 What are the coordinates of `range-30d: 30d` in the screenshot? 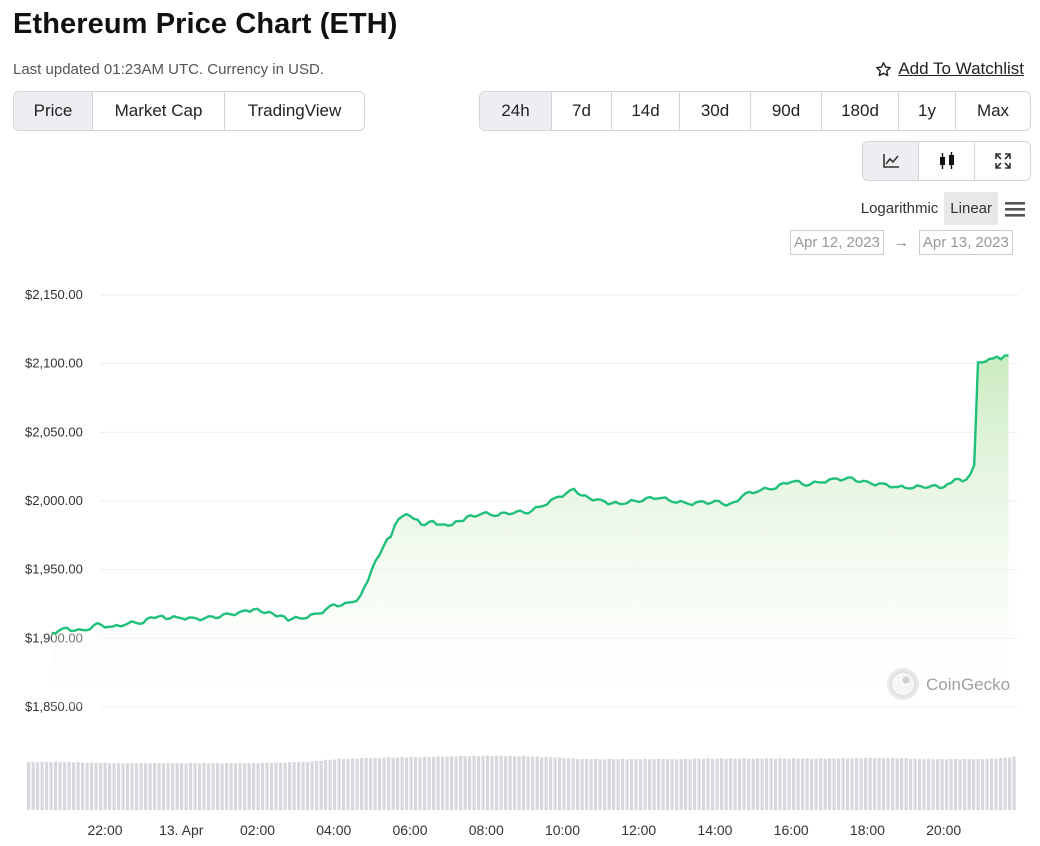 It's located at (715, 111).